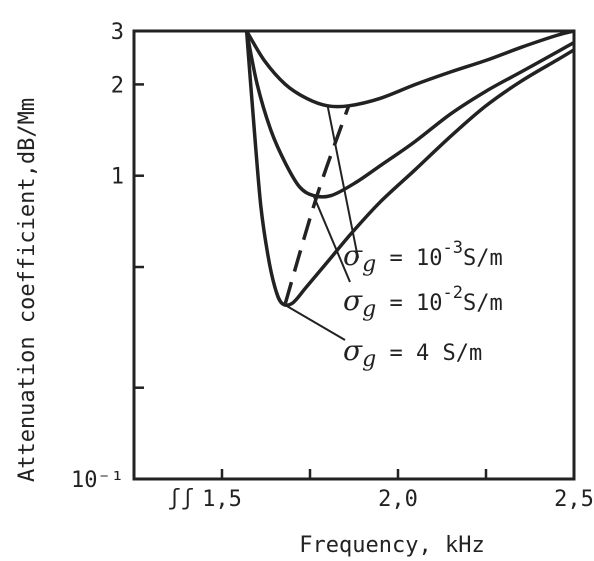  I want to click on x-tick-label: 1,5, so click(222, 499).